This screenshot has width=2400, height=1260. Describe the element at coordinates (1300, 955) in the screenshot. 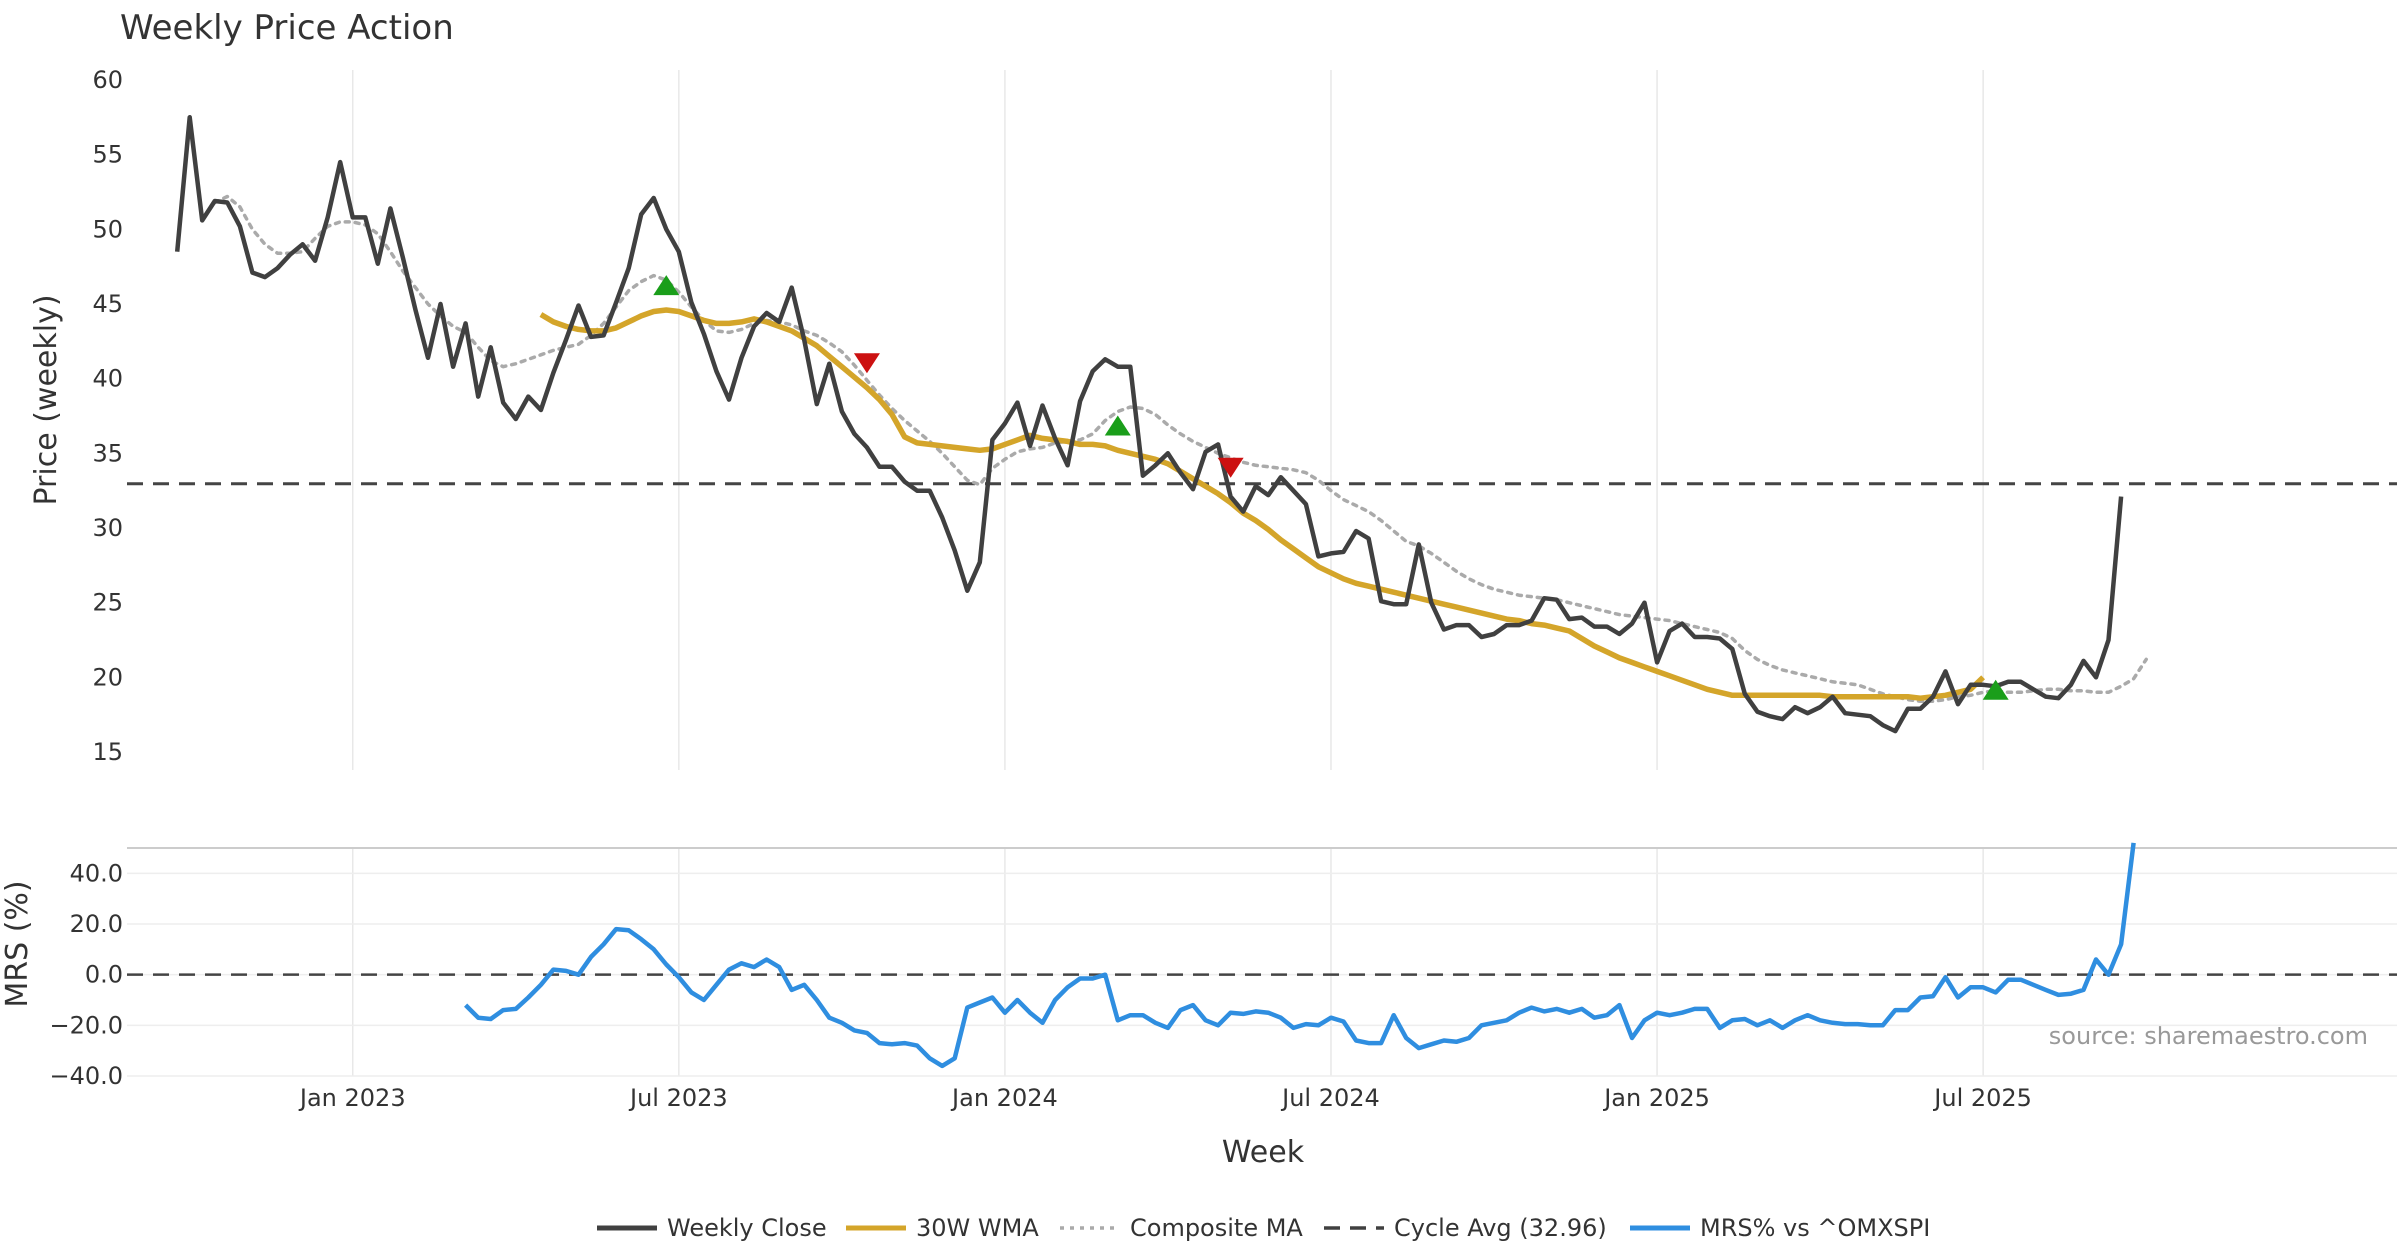

I see `mrs-line` at that location.